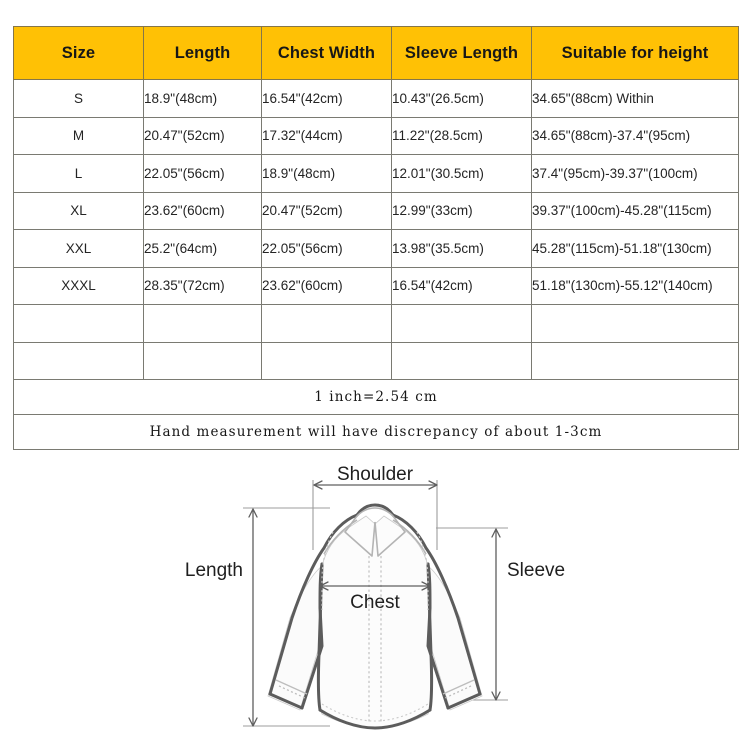 The image size is (750, 750). Describe the element at coordinates (78, 98) in the screenshot. I see `cell-size: S` at that location.